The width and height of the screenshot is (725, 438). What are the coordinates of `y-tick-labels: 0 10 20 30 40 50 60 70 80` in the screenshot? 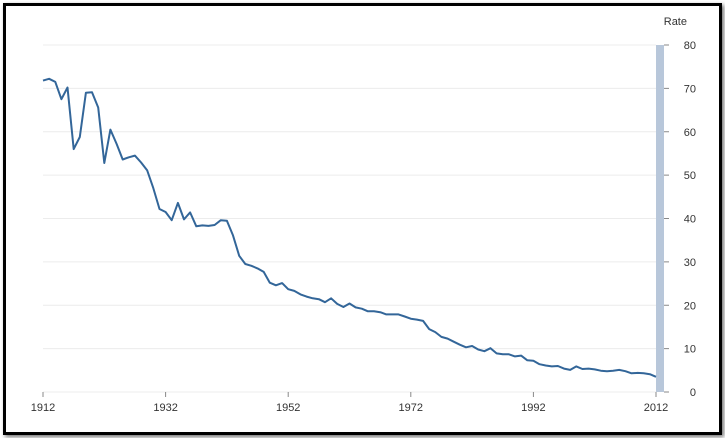 It's located at (680, 219).